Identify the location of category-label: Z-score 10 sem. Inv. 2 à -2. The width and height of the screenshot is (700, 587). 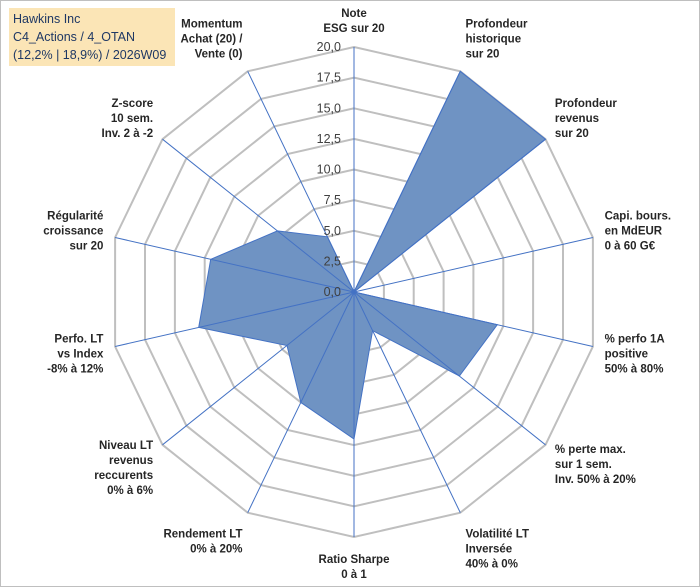
(128, 119).